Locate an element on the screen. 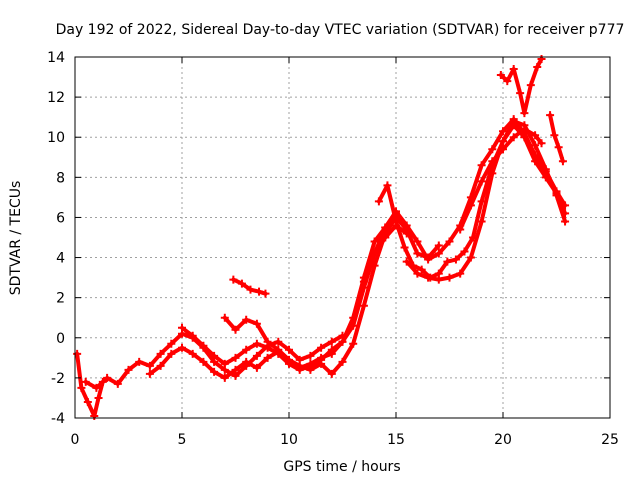  series-arc-a is located at coordinates (90, 384).